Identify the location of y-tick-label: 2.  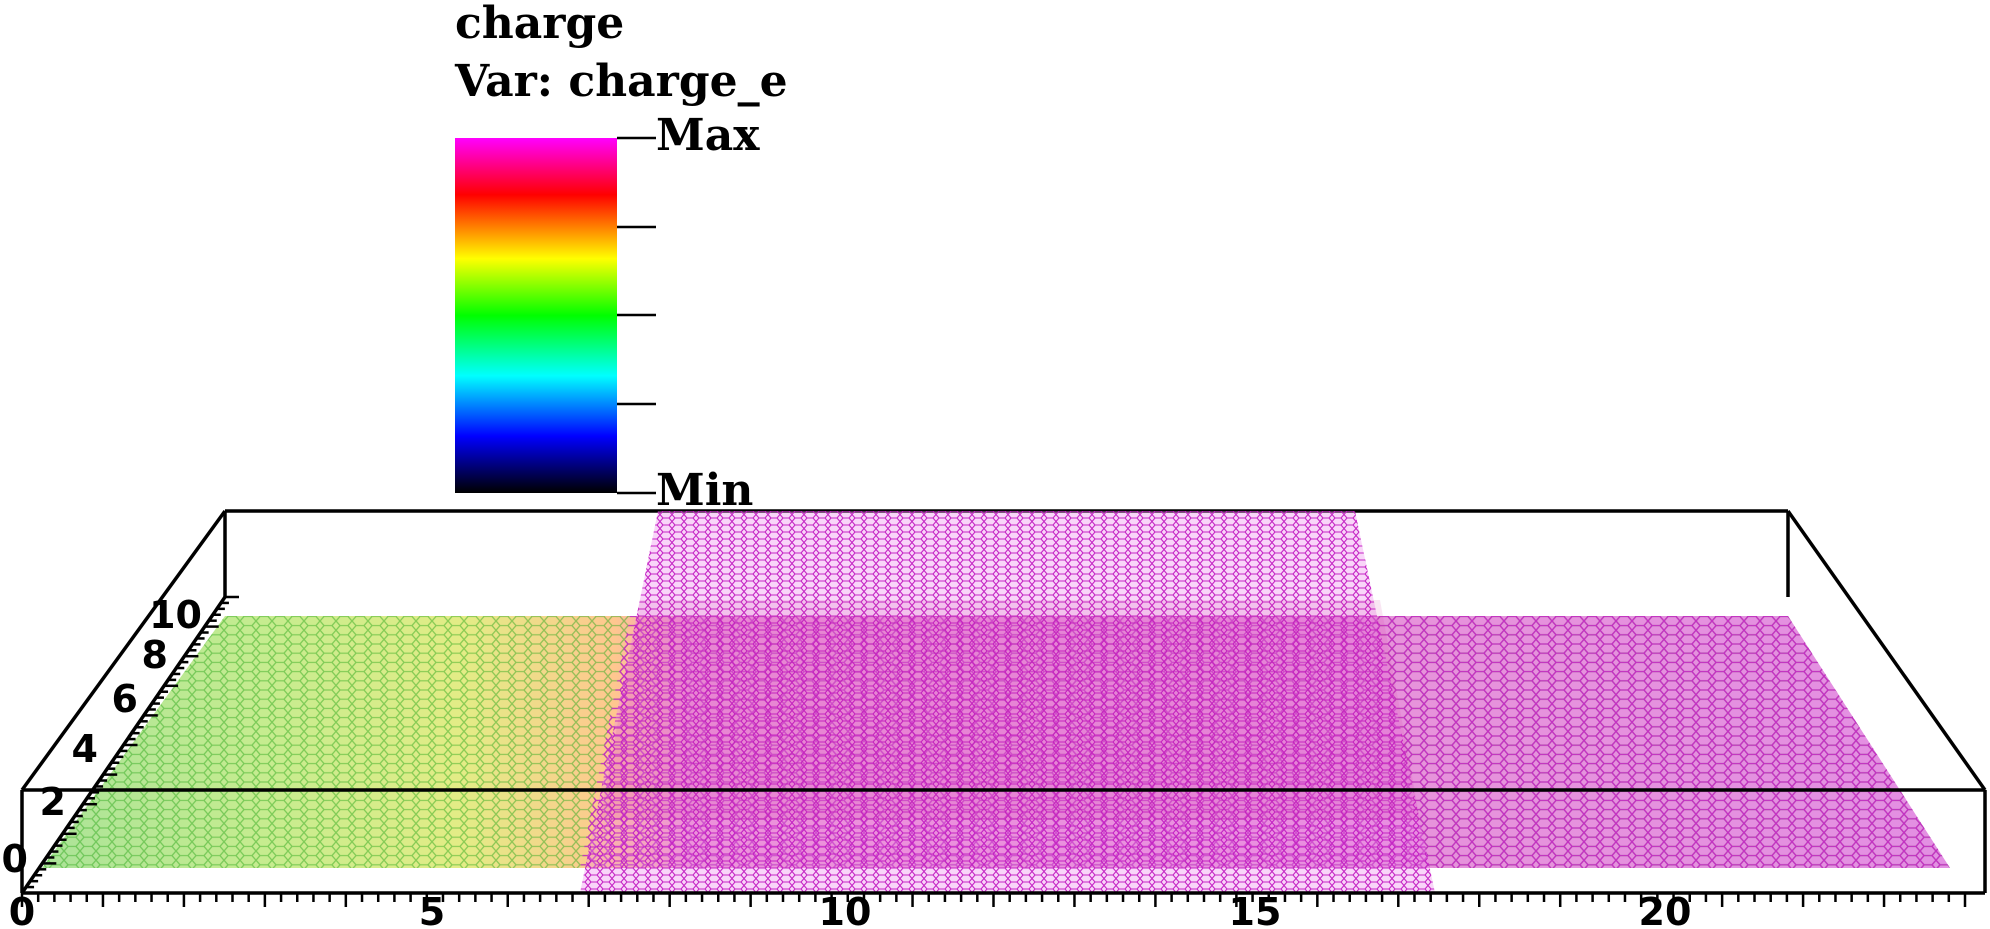
(53, 802).